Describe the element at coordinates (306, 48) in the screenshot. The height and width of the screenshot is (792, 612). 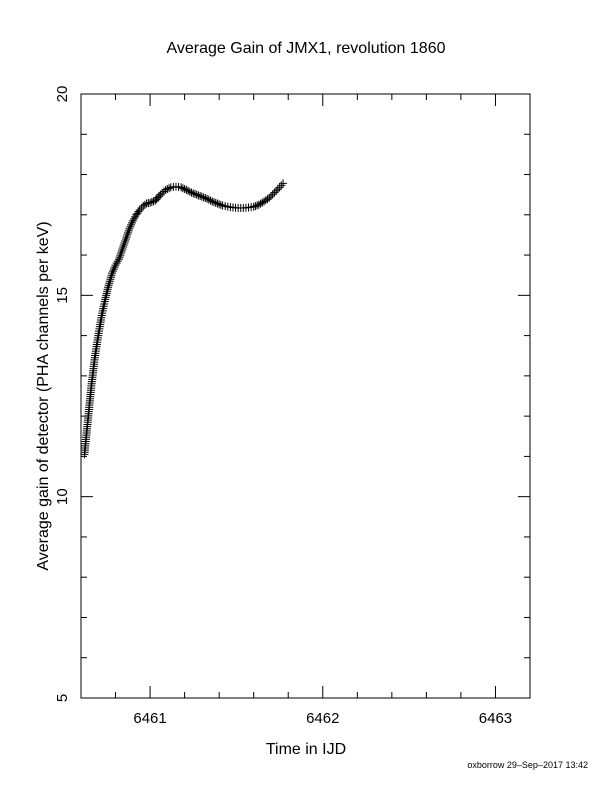
I see `chart-title: Average Gain of JMX1, revolution 1860` at that location.